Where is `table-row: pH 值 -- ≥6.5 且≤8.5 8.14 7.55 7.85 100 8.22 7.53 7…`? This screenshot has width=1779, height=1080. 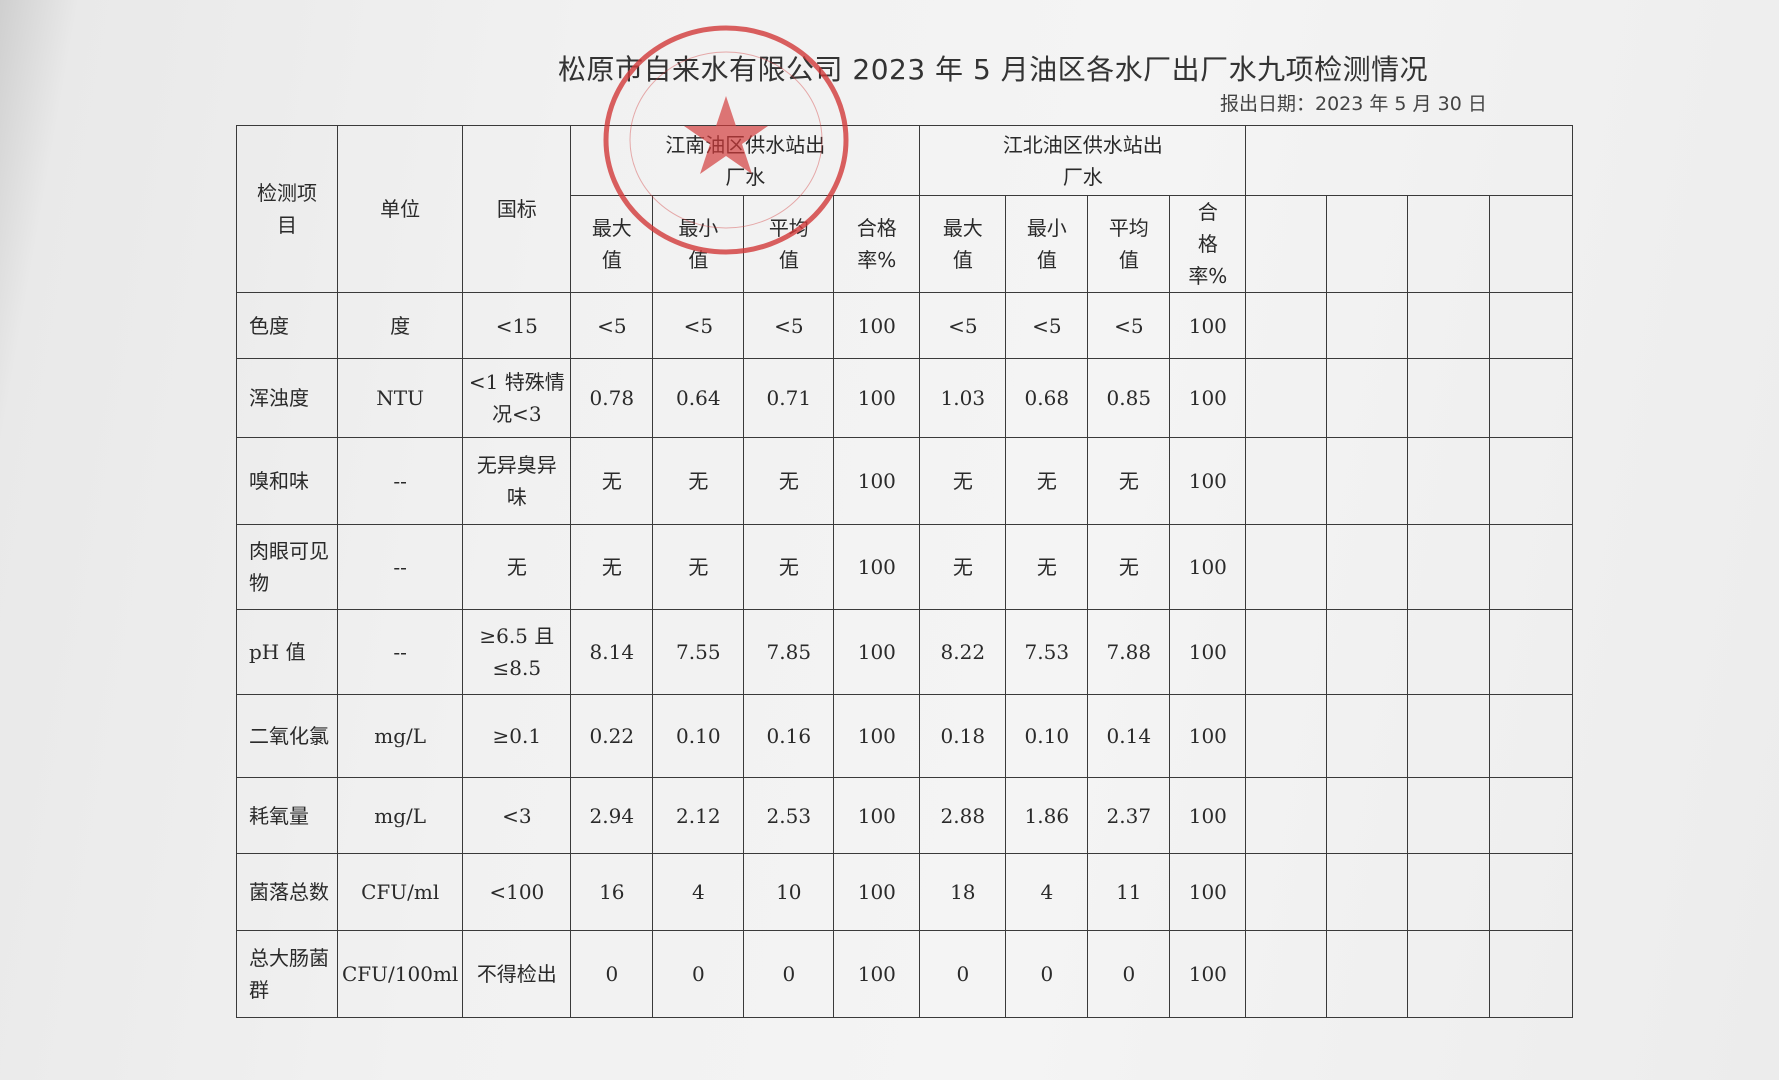
table-row: pH 值 -- ≥6.5 且≤8.5 8.14 7.55 7.85 100 8.22 7.53 7… is located at coordinates (905, 652).